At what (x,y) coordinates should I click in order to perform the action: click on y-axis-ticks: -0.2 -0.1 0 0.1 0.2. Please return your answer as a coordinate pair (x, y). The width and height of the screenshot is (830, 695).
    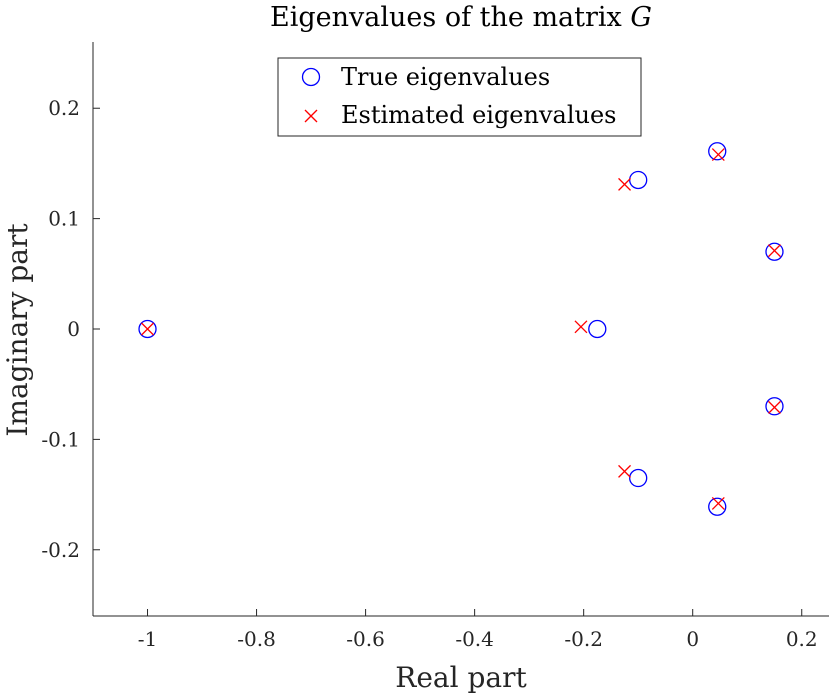
    Looking at the image, I should click on (70, 329).